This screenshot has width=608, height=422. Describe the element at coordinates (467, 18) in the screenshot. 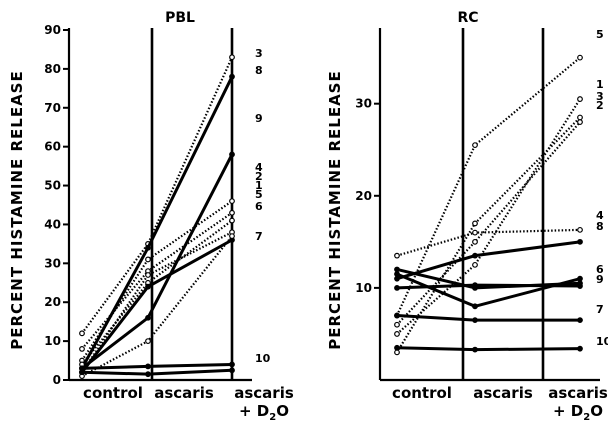

I see `chart-title: RC` at that location.